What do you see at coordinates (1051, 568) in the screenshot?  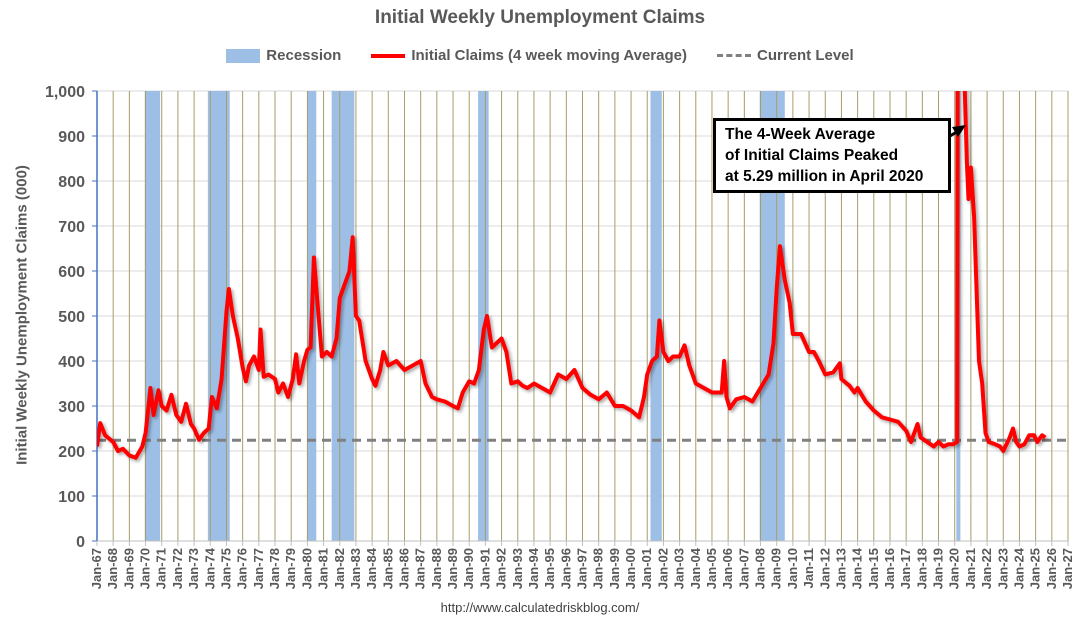 I see `x-tick-label: Jan-26` at bounding box center [1051, 568].